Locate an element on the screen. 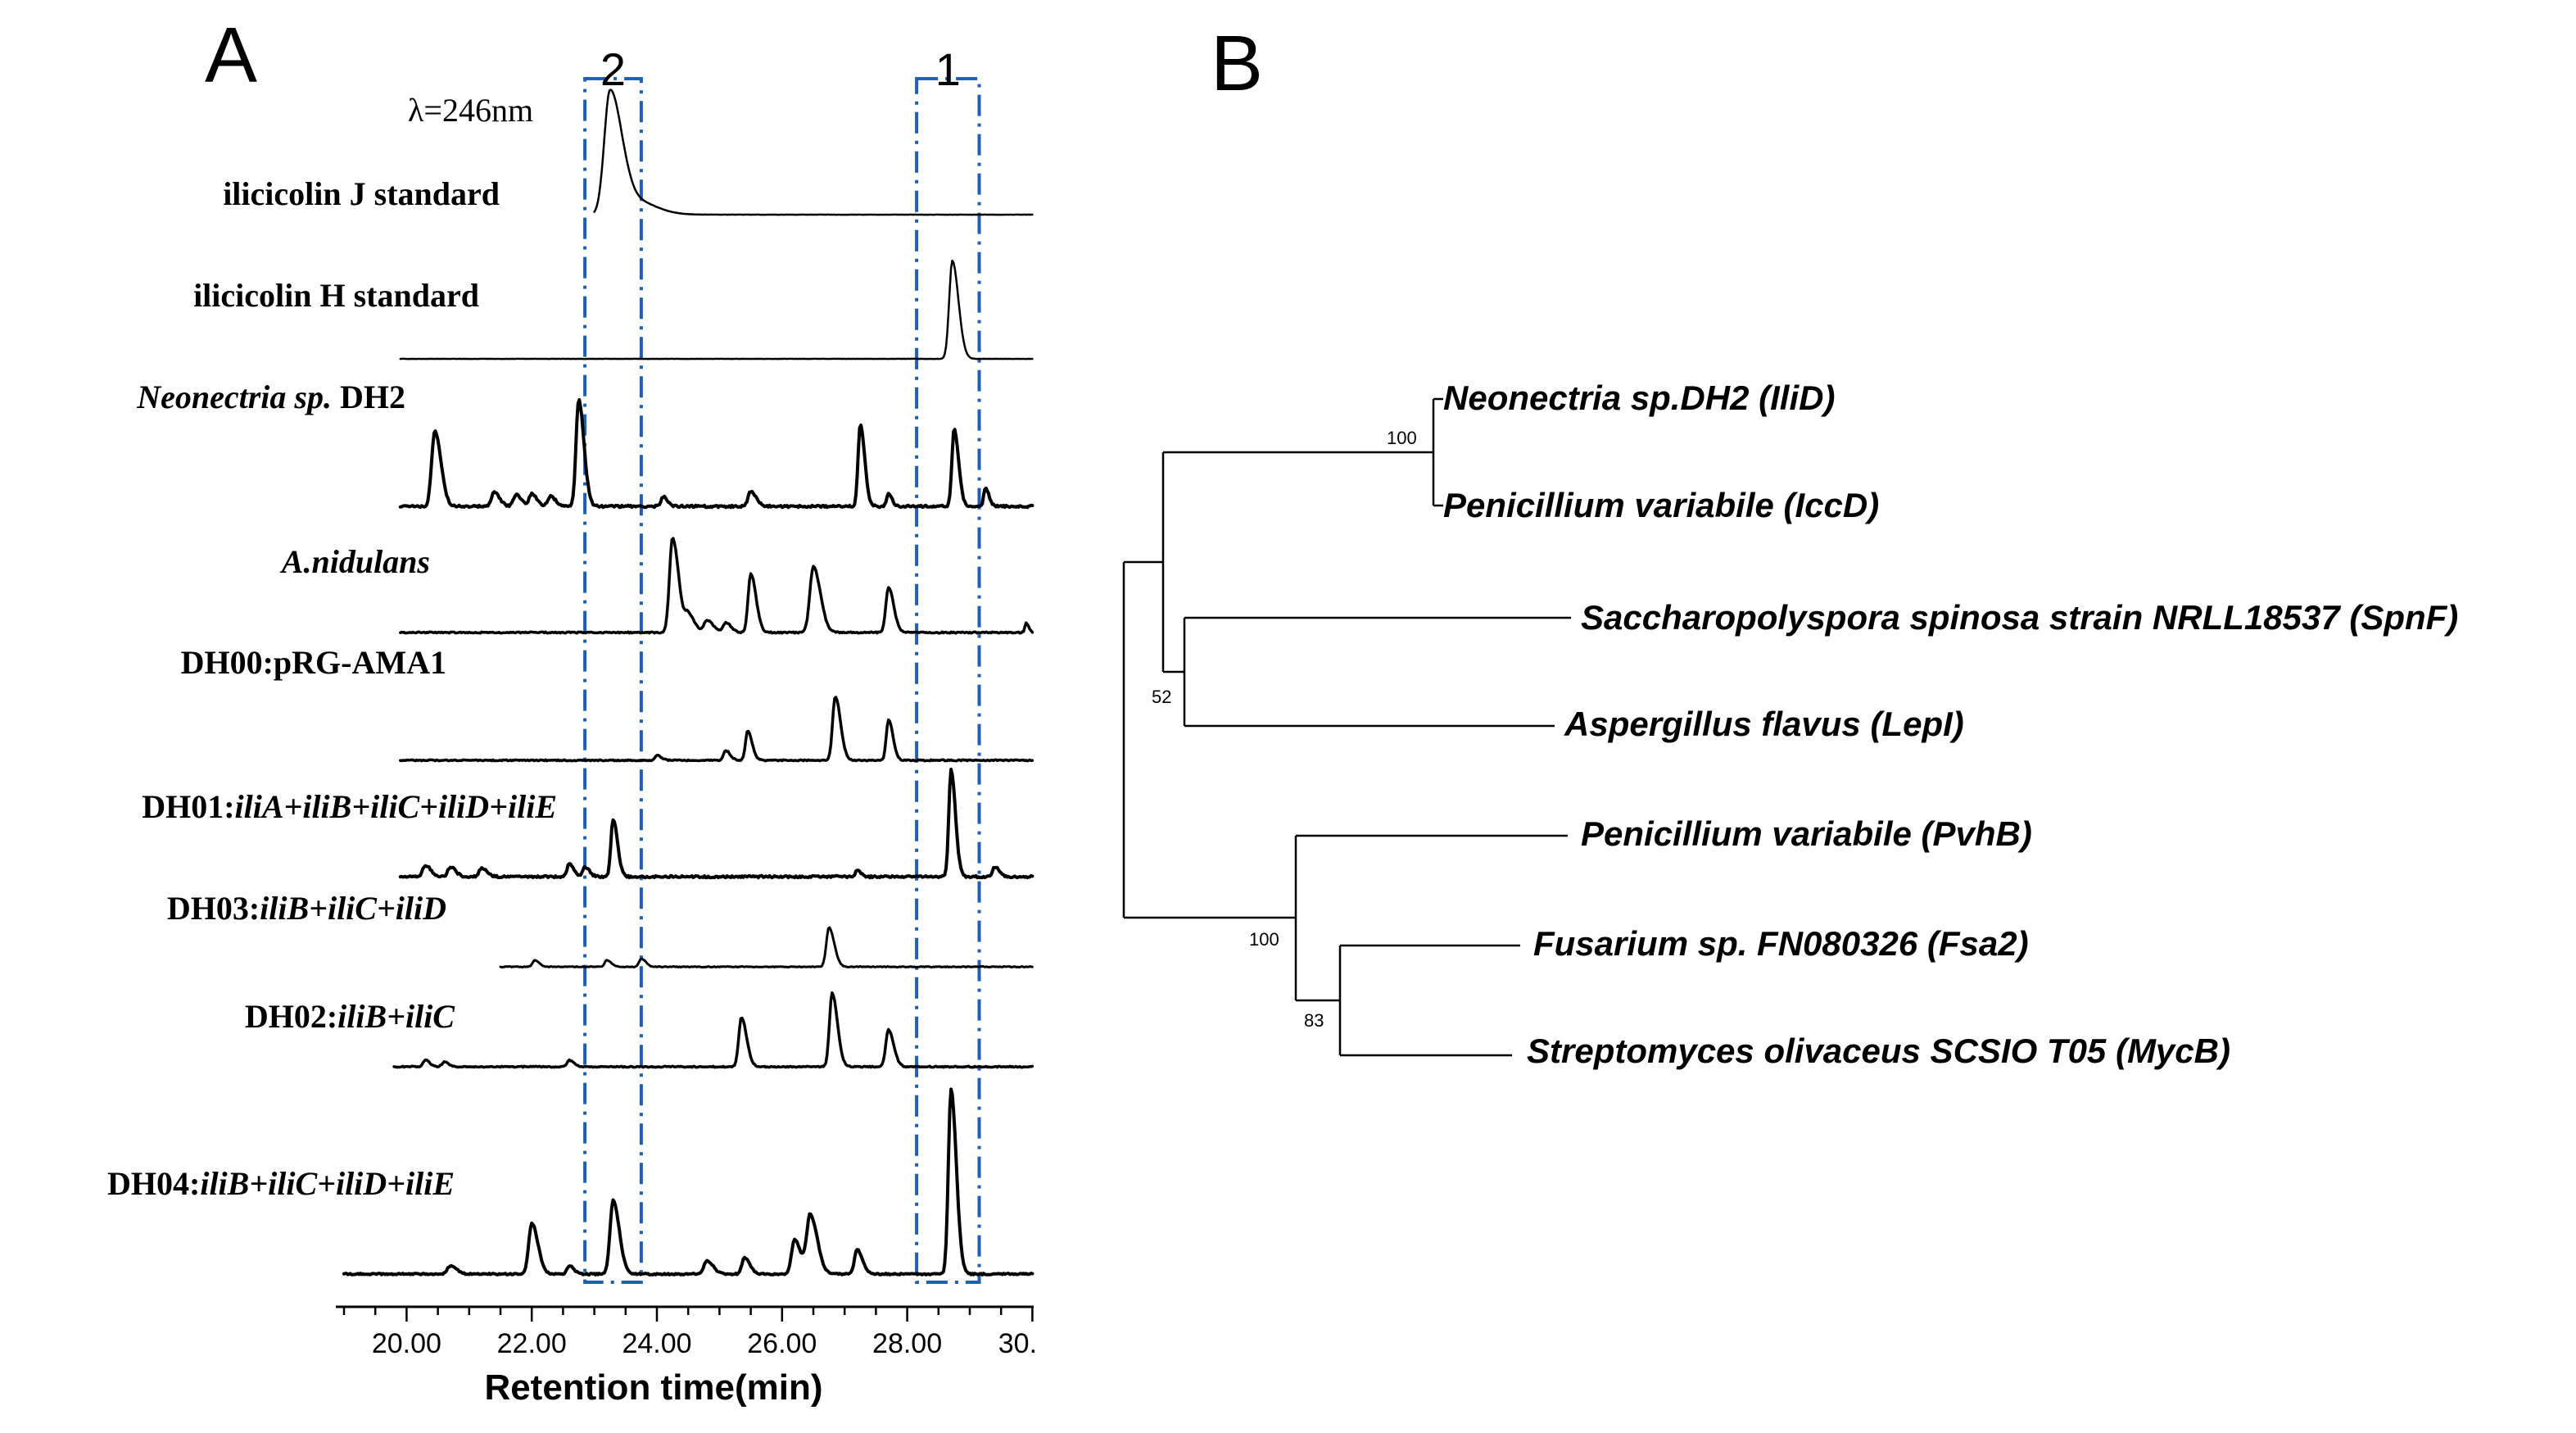 The image size is (2576, 1433). peak-window-label: 2 is located at coordinates (613, 69).